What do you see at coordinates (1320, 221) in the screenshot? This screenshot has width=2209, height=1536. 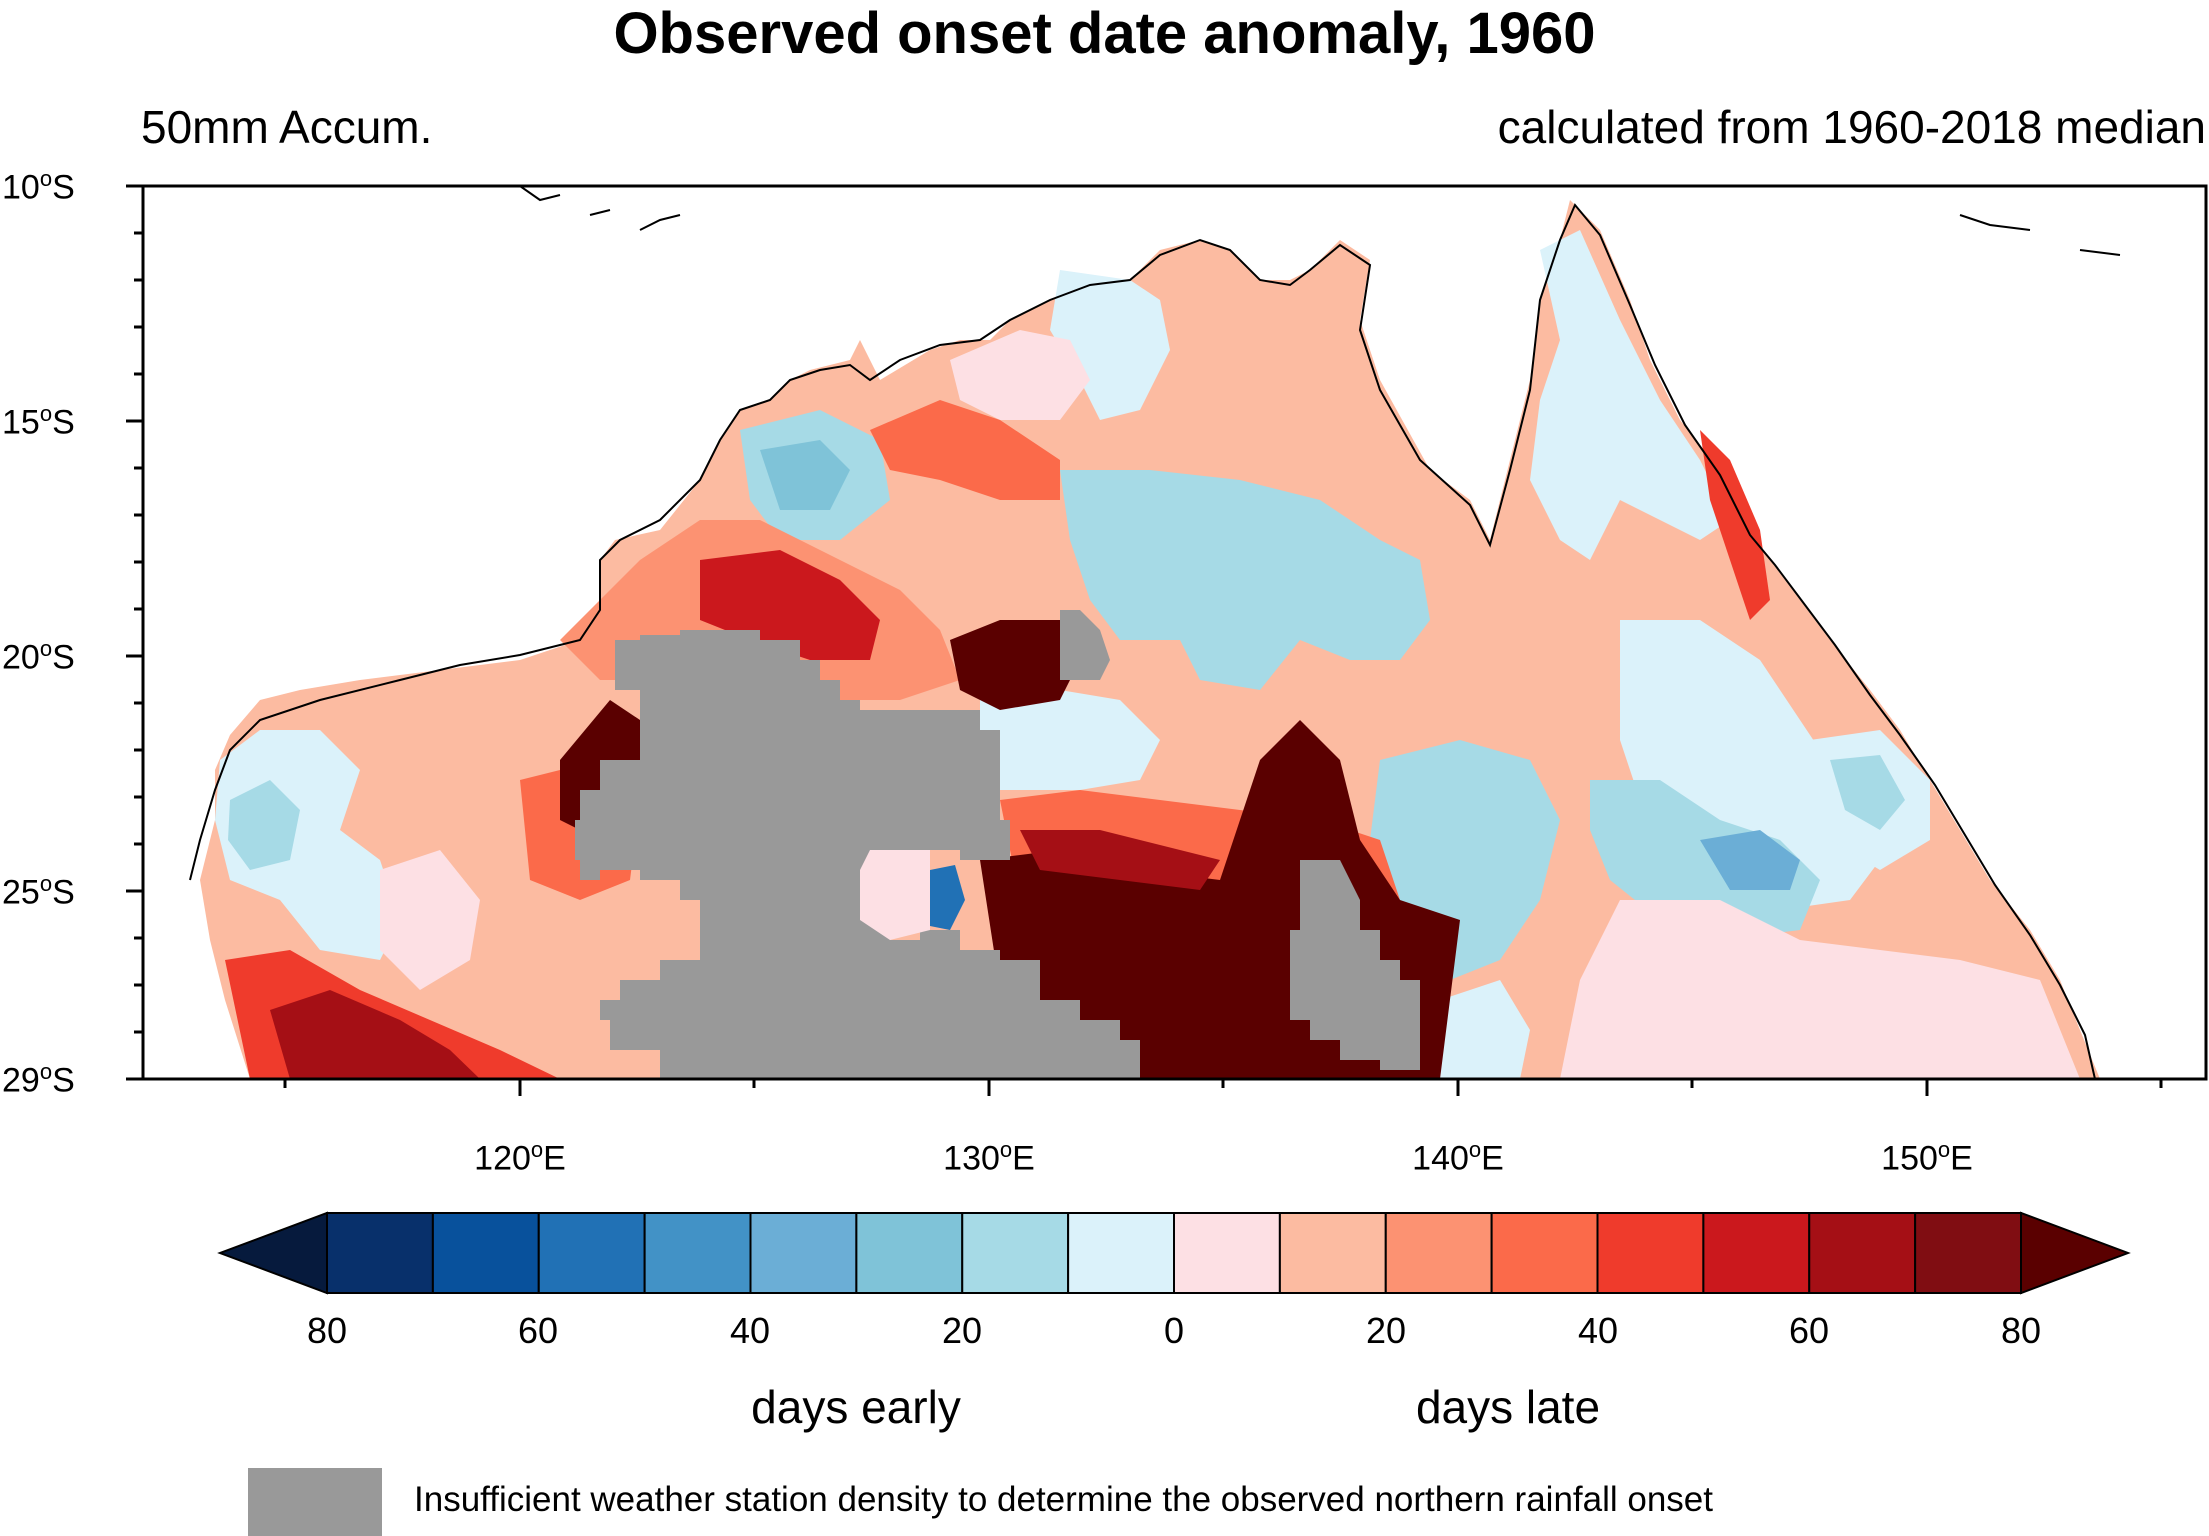 I see `coastline-islands` at bounding box center [1320, 221].